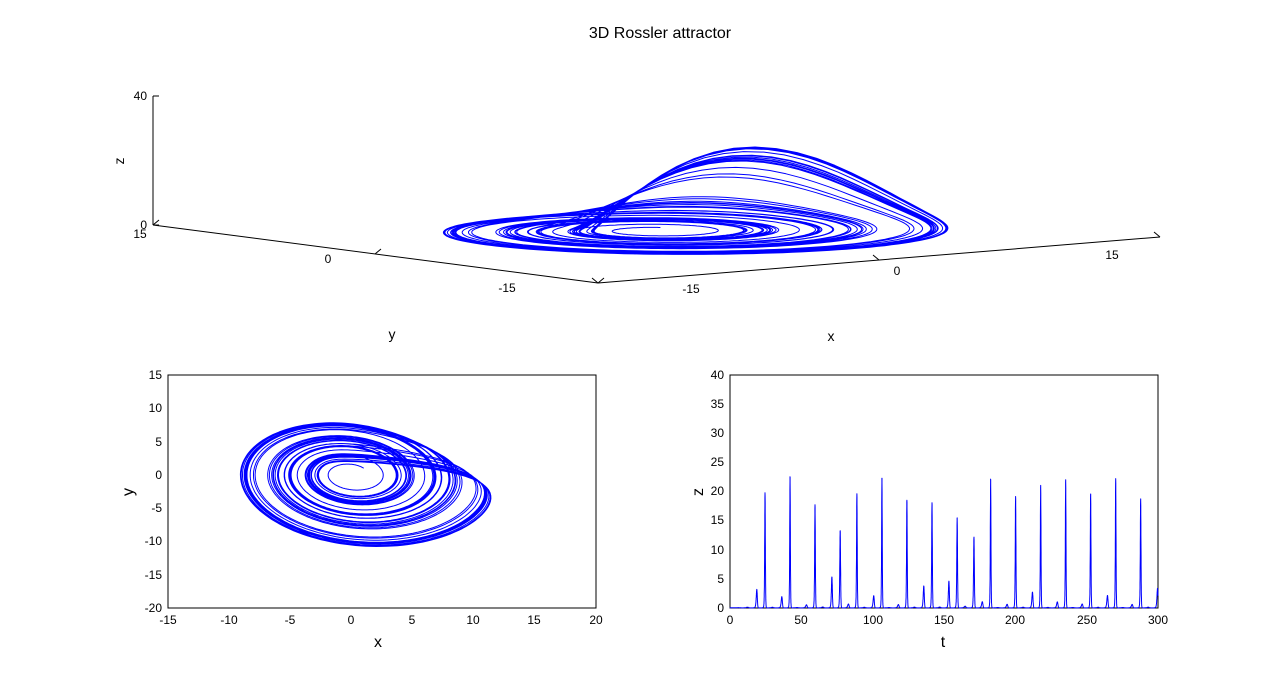  Describe the element at coordinates (154, 541) in the screenshot. I see `y-tick-label: -10` at that location.